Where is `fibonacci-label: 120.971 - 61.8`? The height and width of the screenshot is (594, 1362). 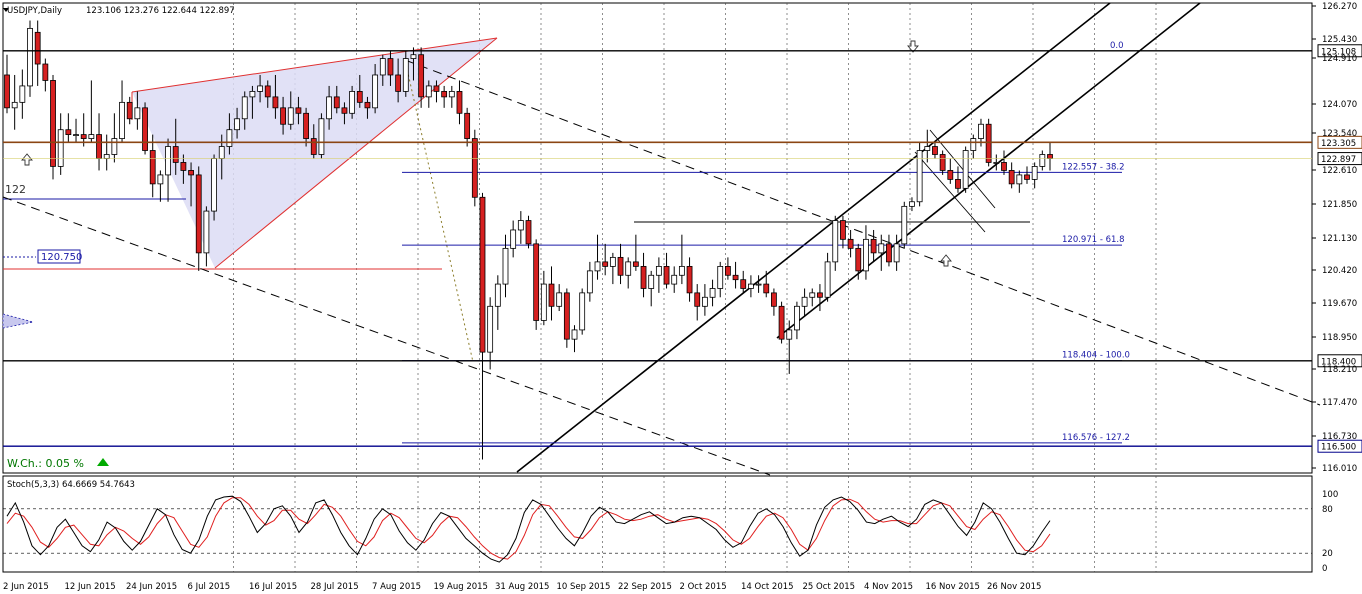 fibonacci-label: 120.971 - 61.8 is located at coordinates (1093, 240).